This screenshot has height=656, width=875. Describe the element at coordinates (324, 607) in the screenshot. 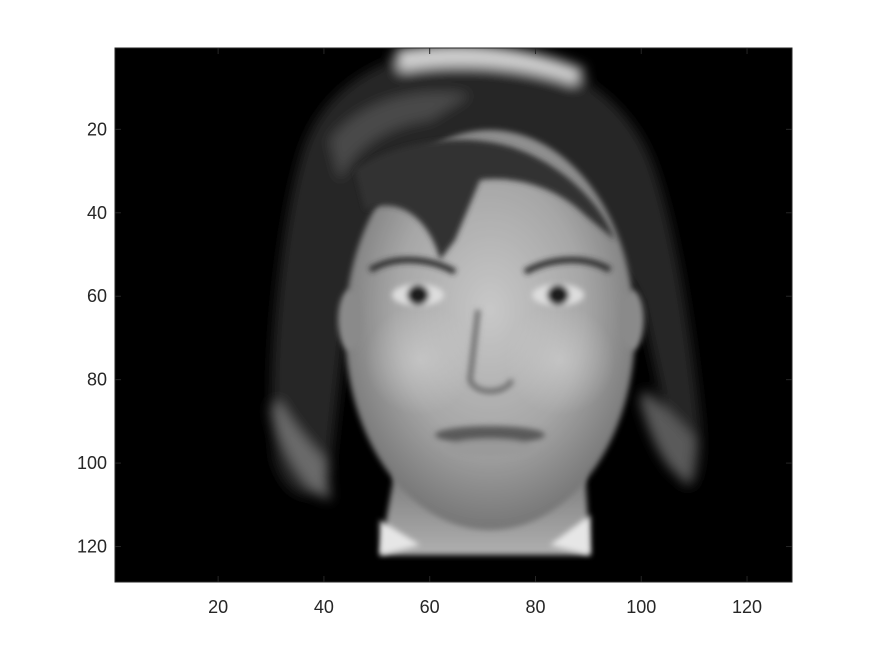

I see `x-tick-label: 40` at that location.